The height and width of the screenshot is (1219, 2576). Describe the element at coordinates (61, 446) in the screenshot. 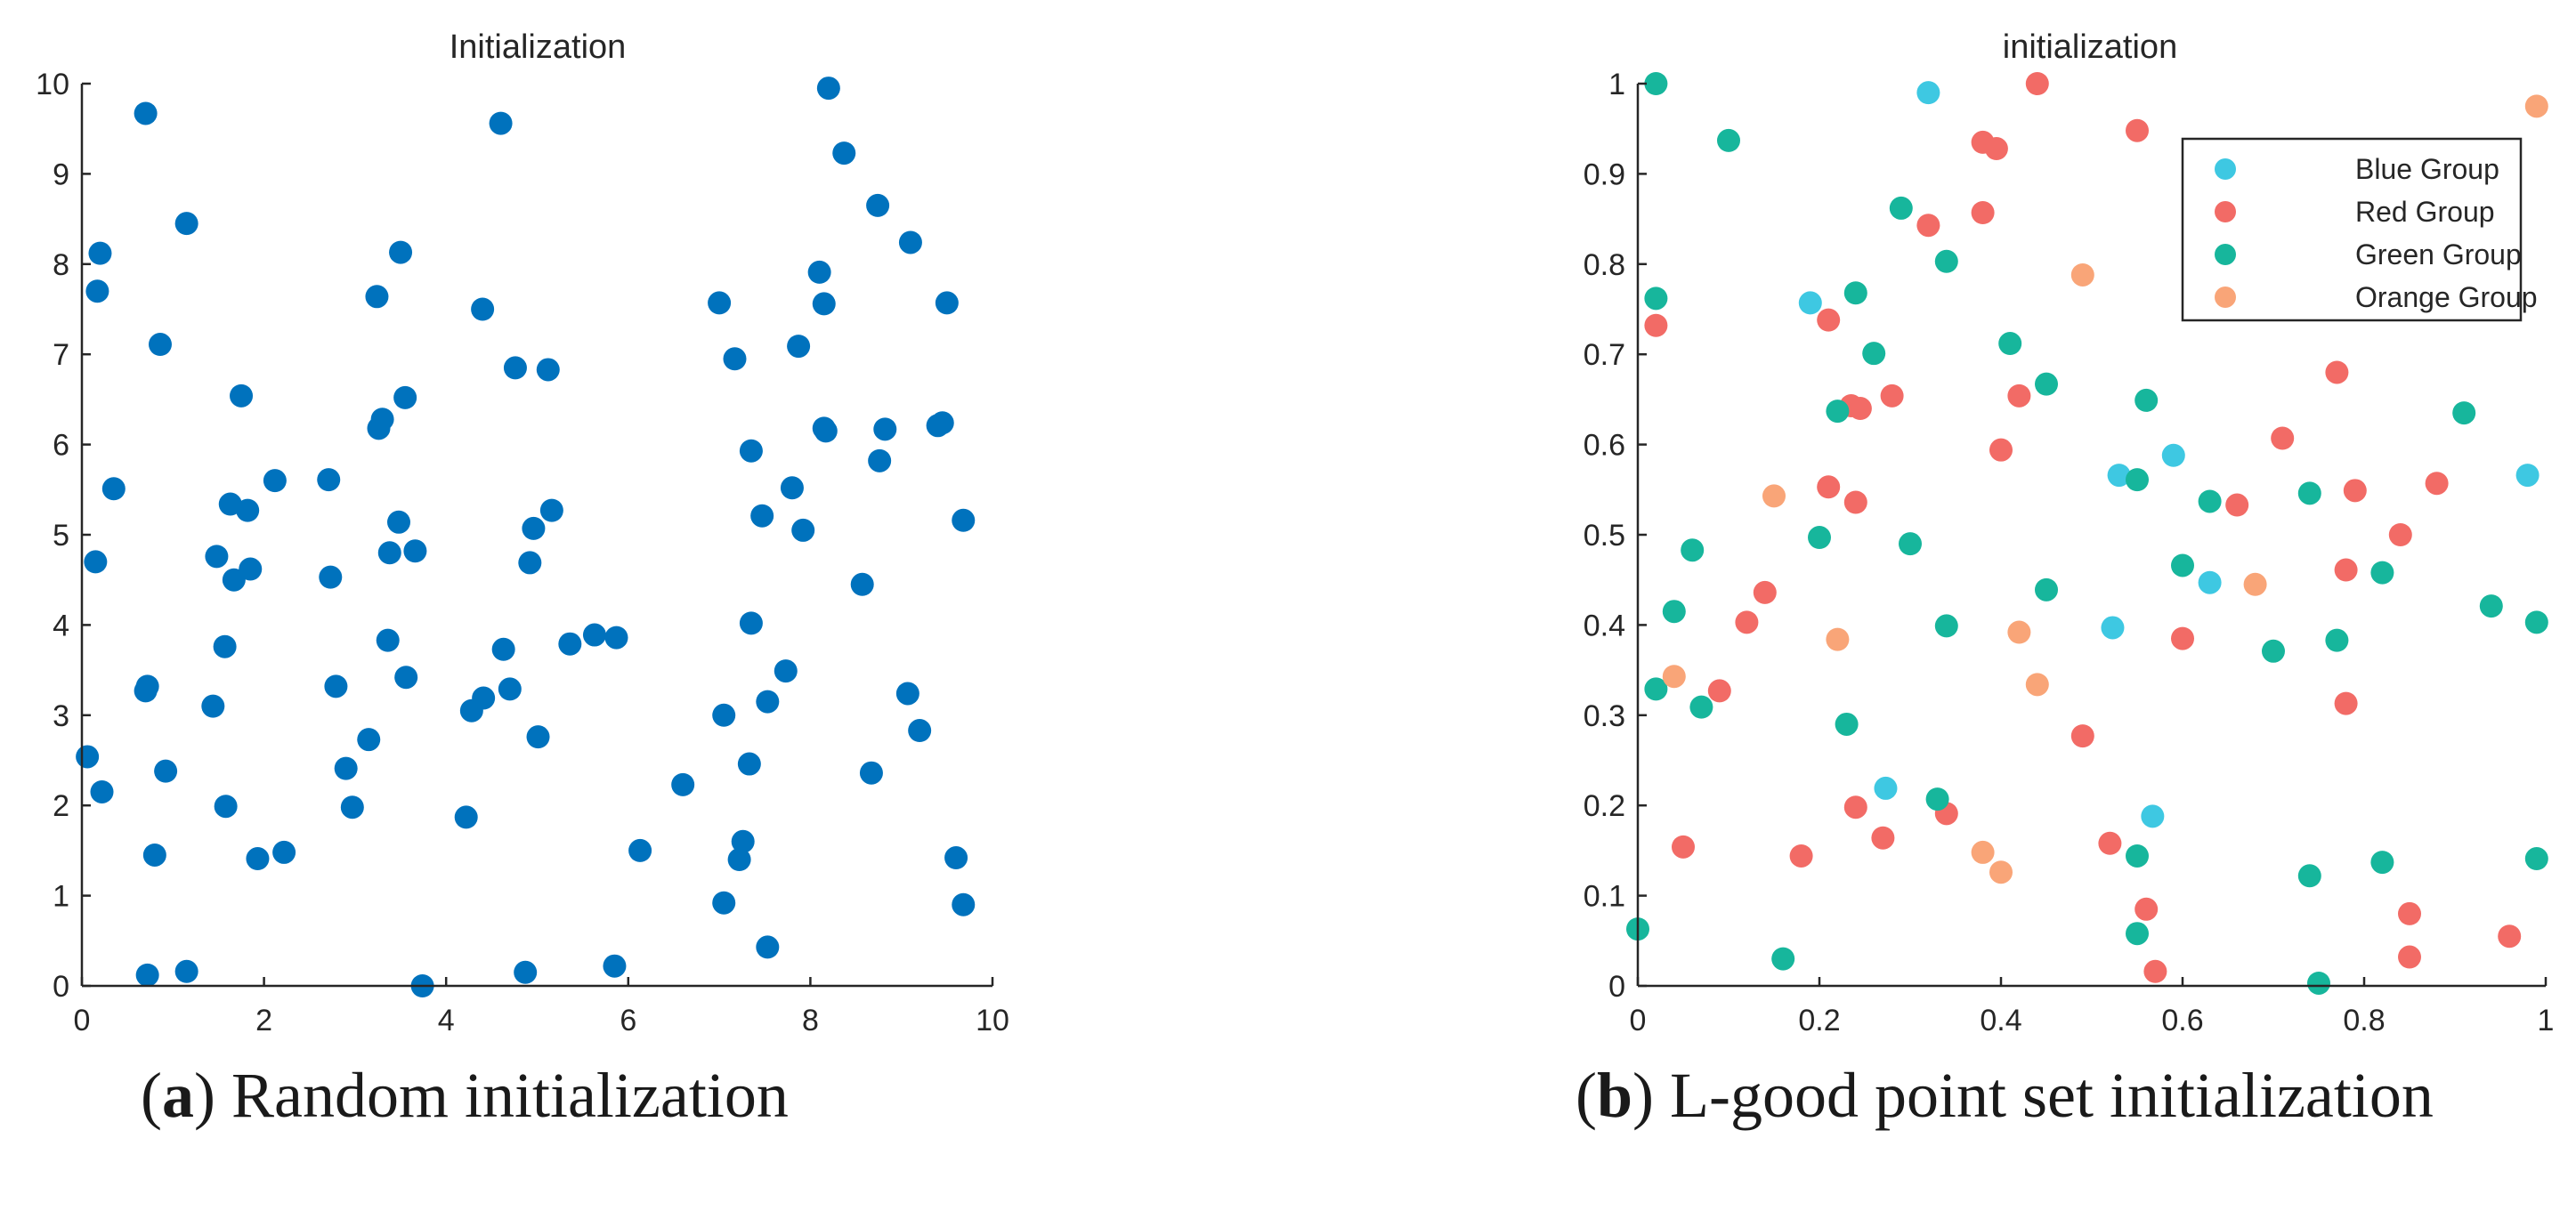

I see `chart-a-ytick-label: 6` at that location.